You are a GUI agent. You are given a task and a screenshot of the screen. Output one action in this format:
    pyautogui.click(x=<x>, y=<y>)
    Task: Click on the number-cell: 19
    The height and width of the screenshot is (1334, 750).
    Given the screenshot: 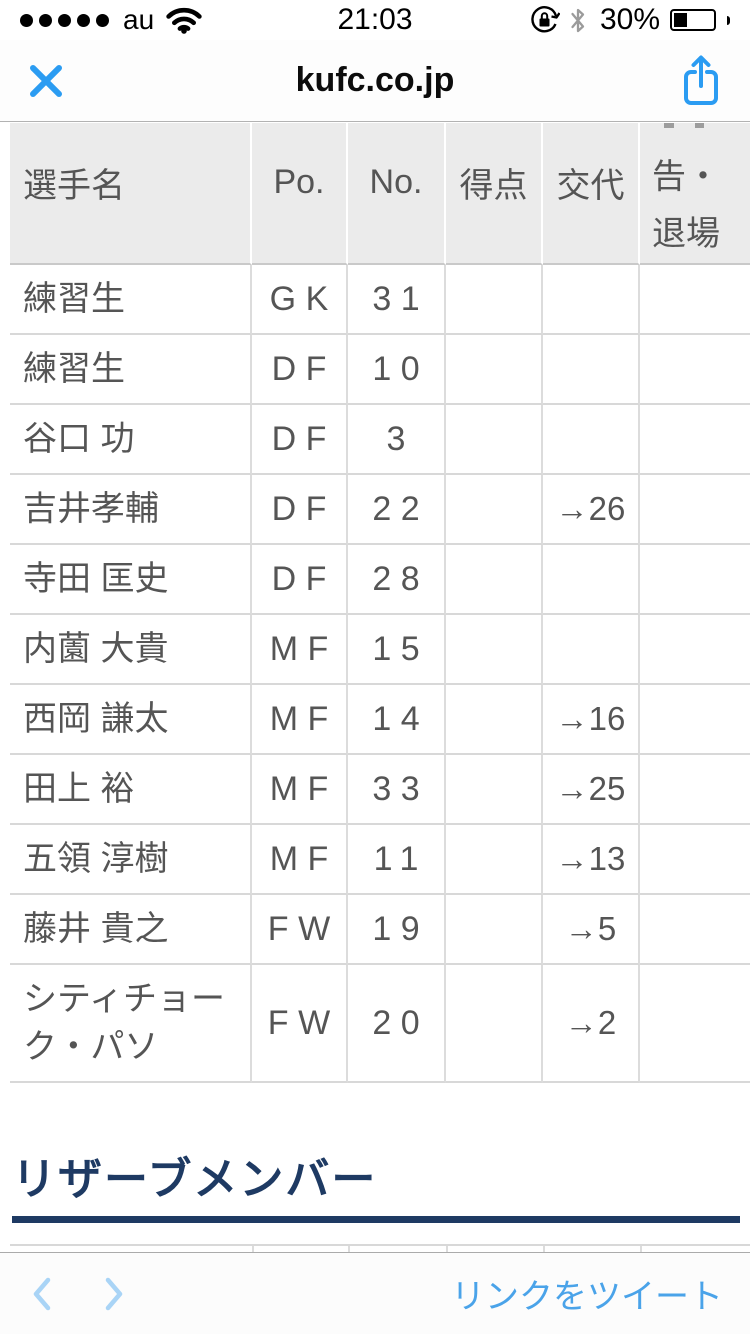 What is the action you would take?
    pyautogui.click(x=397, y=930)
    